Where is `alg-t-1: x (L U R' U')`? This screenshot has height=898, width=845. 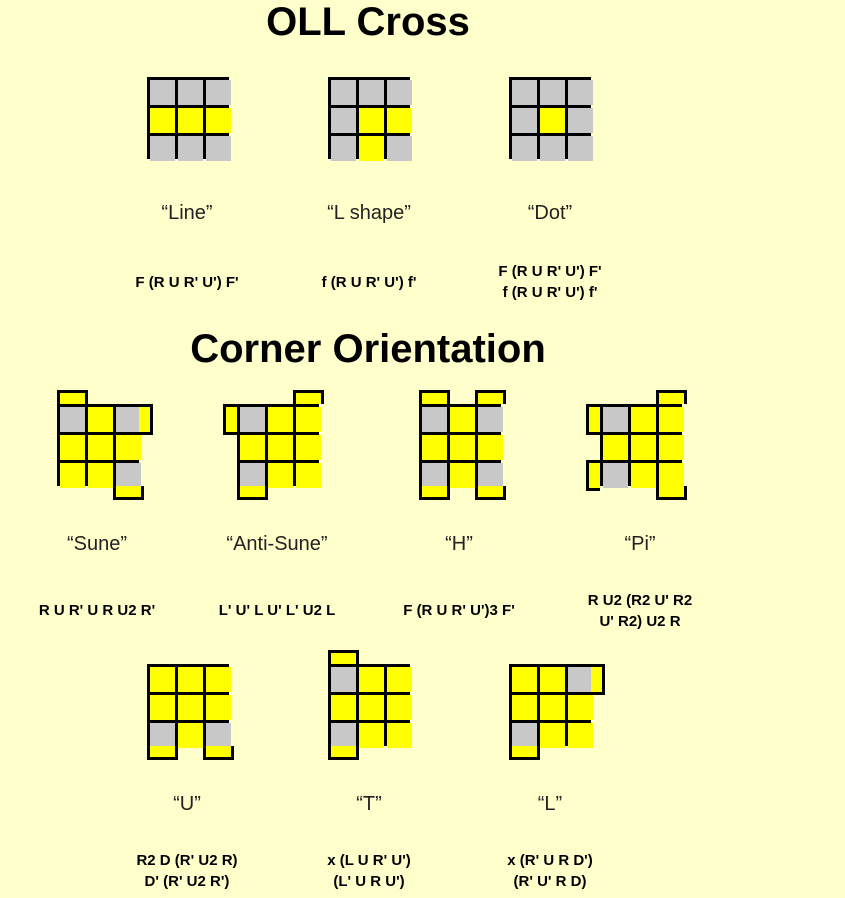 alg-t-1: x (L U R' U') is located at coordinates (369, 860).